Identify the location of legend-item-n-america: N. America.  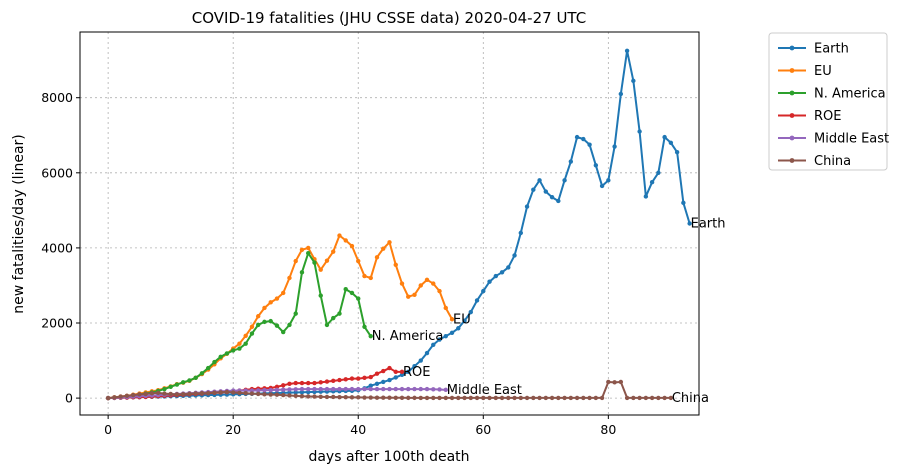
(832, 94).